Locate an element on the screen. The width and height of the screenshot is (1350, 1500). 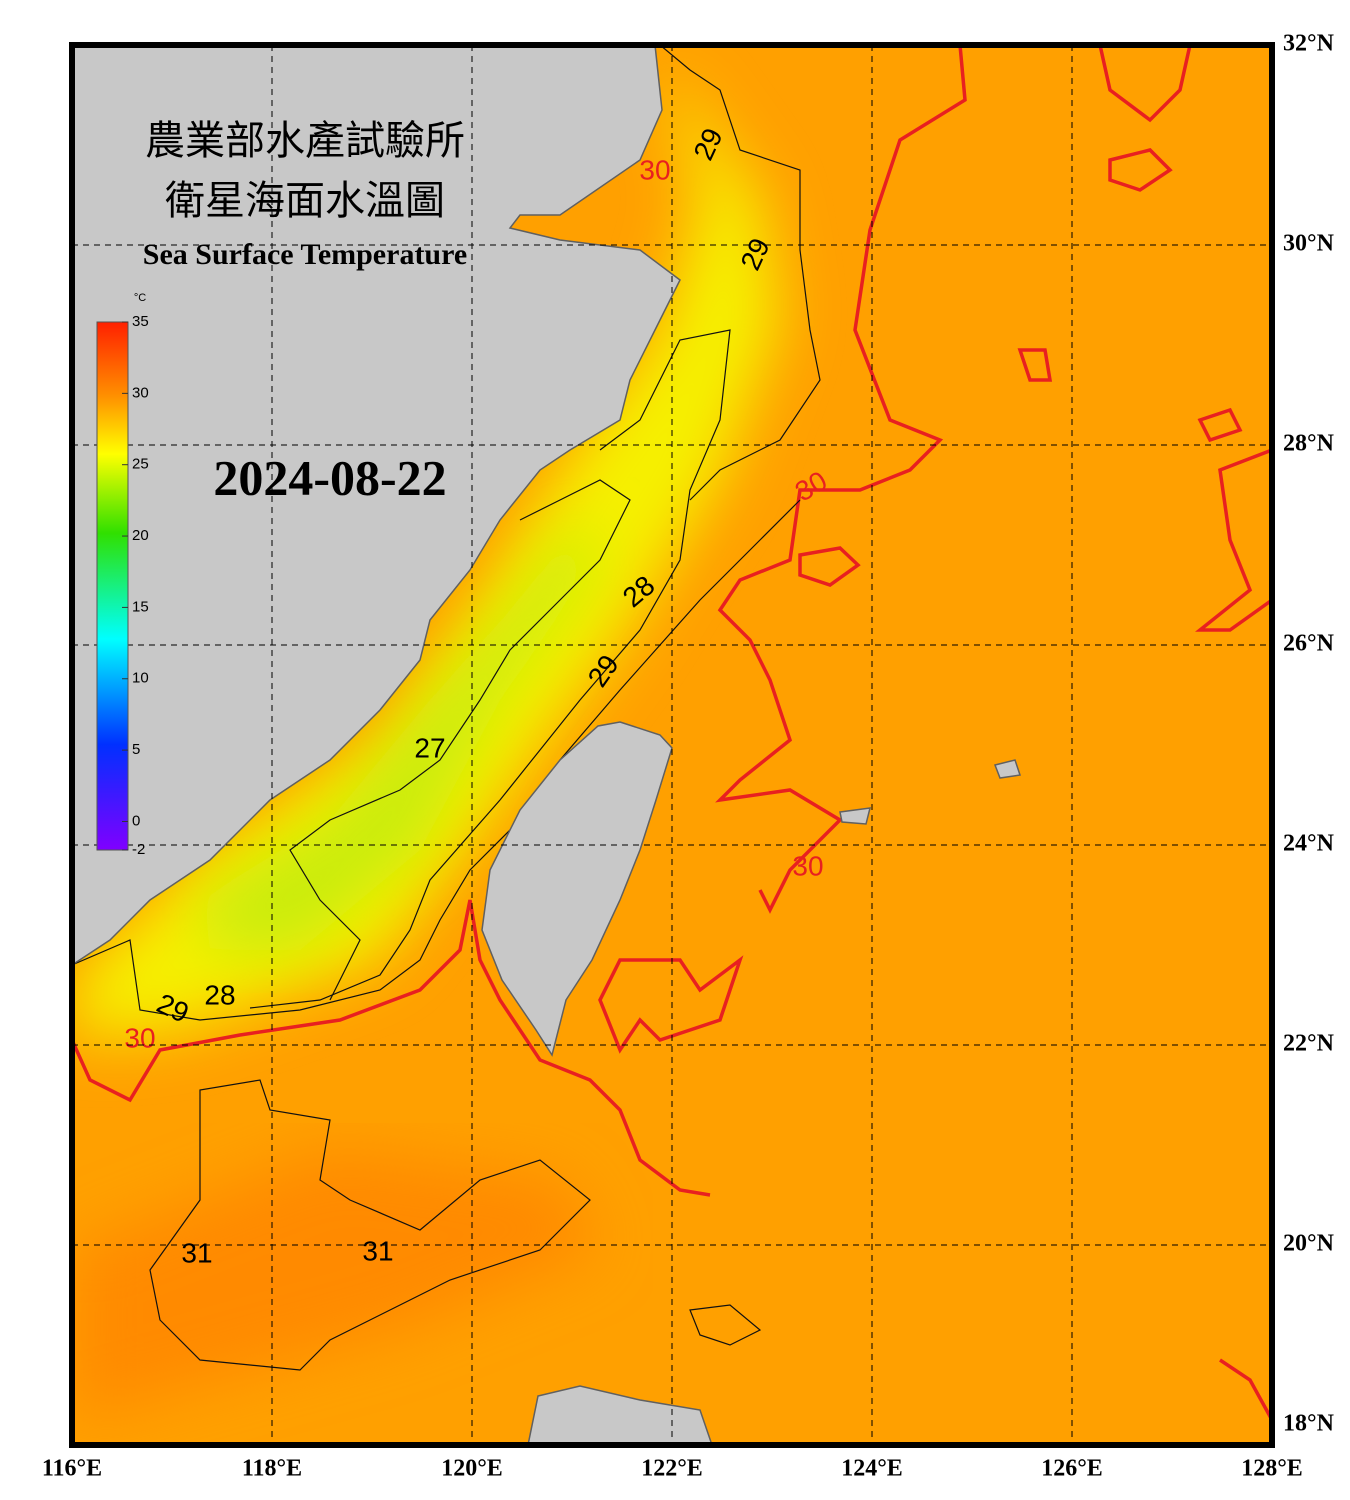
title-en: Sea Surface Temperature is located at coordinates (305, 254).